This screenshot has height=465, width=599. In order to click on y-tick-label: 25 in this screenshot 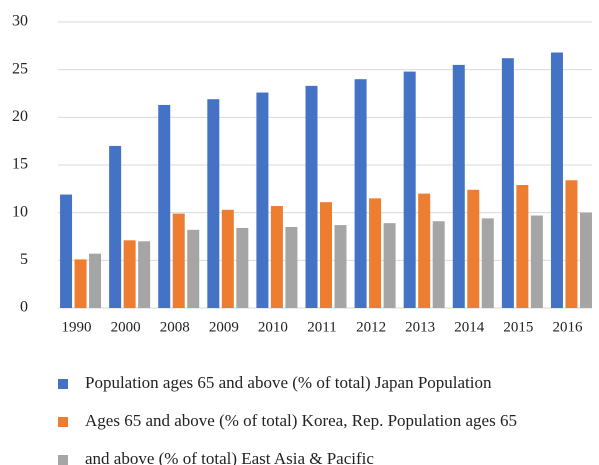, I will do `click(20, 68)`.